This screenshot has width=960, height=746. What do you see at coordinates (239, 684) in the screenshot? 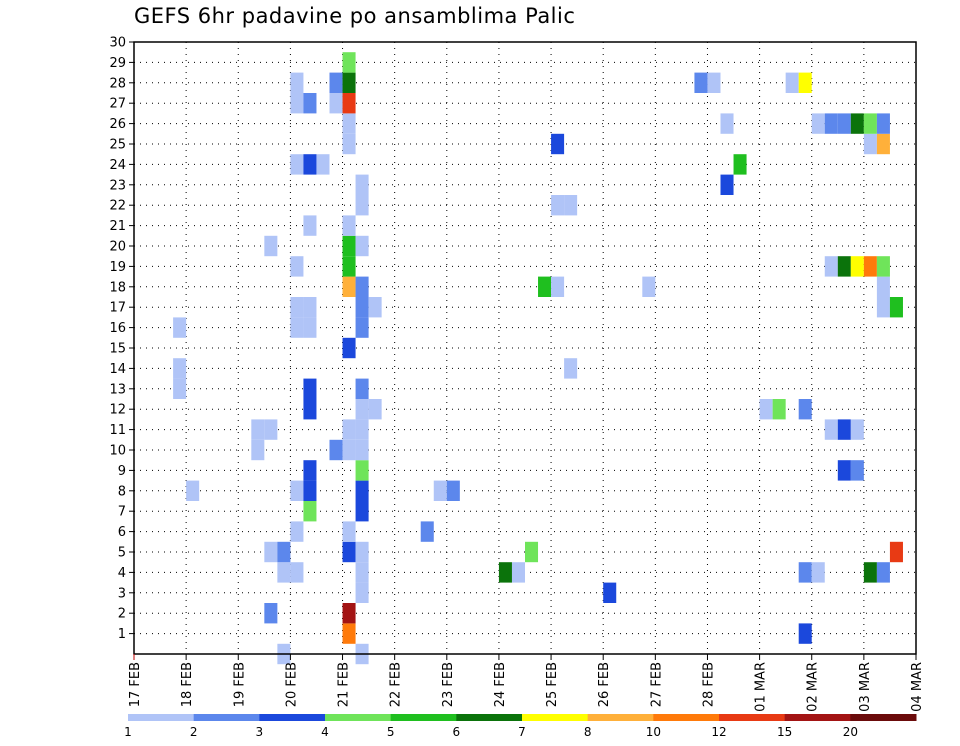
I see `x-tick-label: 19 FEB` at bounding box center [239, 684].